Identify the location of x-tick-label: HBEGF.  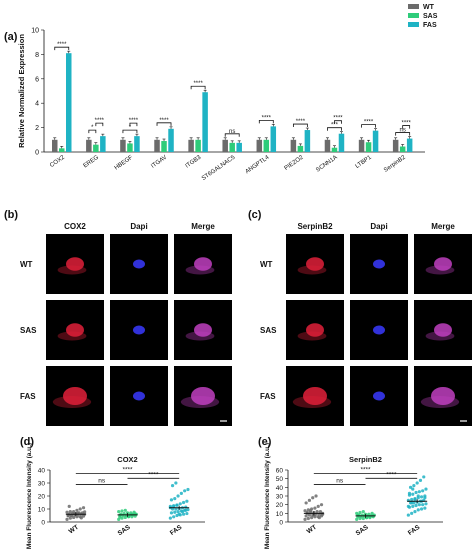
(124, 163).